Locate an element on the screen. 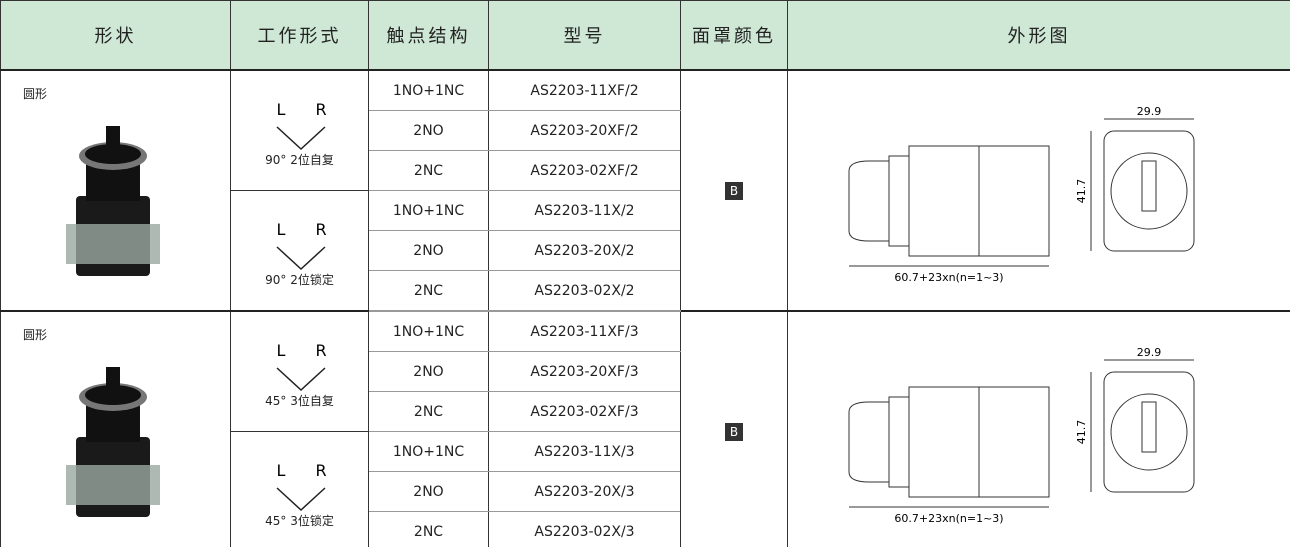 This screenshot has height=547, width=1290. model-cell: AS2203-11XF/2 is located at coordinates (584, 90).